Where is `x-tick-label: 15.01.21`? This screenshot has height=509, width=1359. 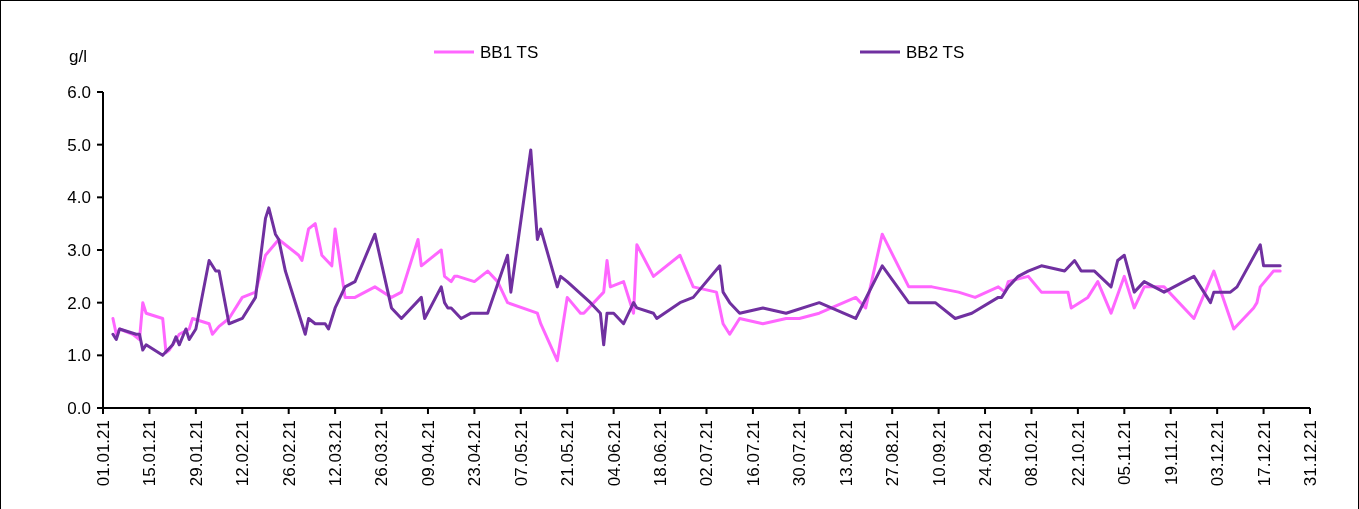
x-tick-label: 15.01.21 is located at coordinates (150, 453).